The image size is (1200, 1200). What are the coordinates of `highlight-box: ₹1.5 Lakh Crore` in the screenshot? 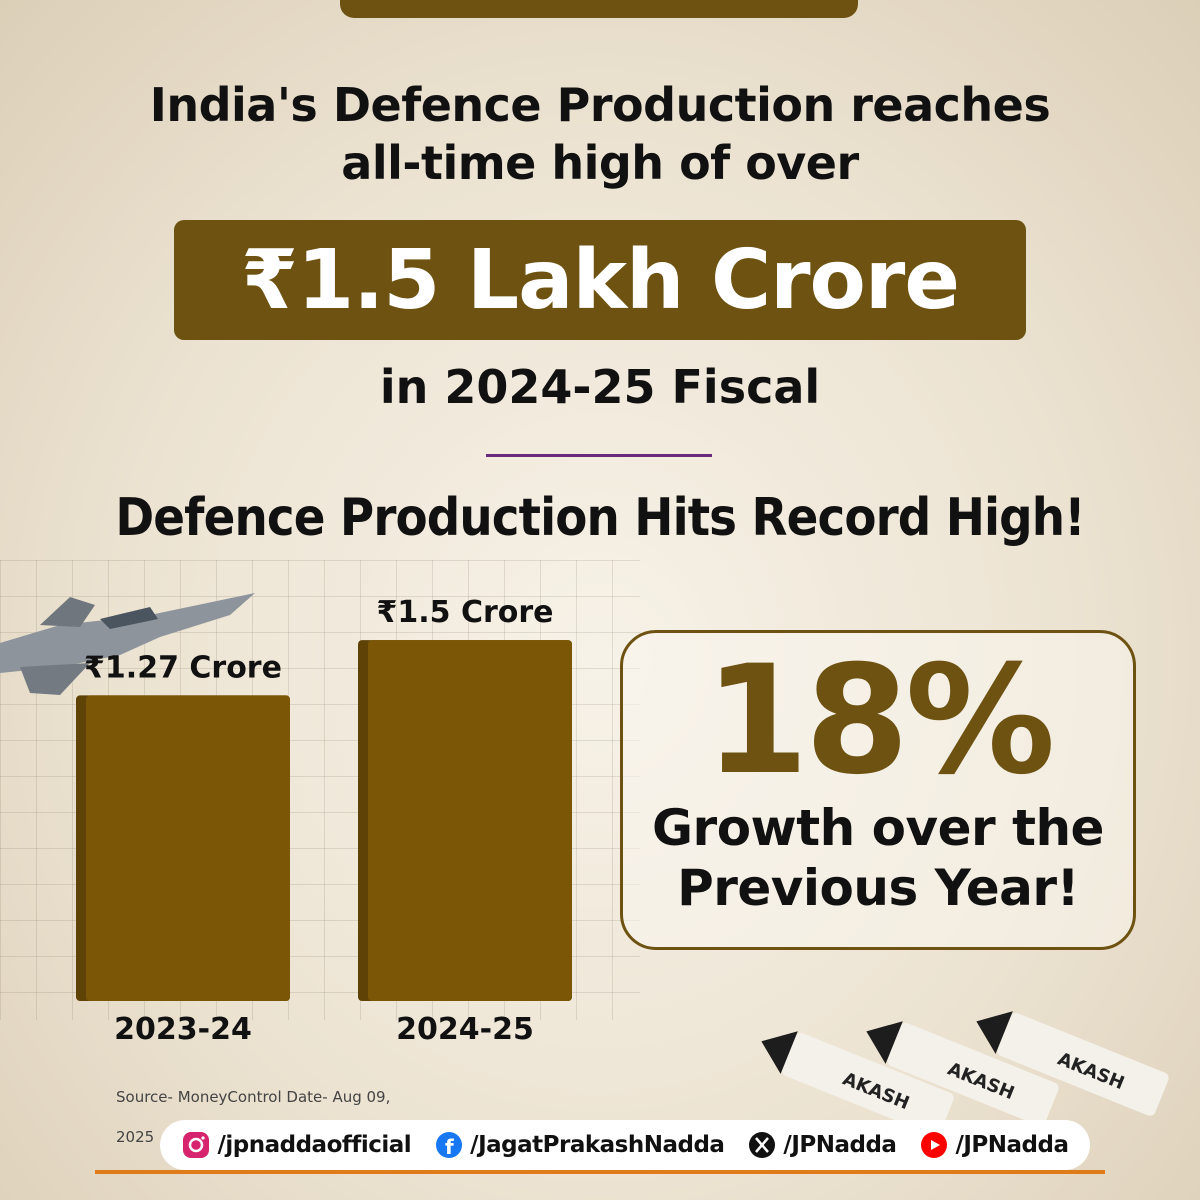 It's located at (600, 280).